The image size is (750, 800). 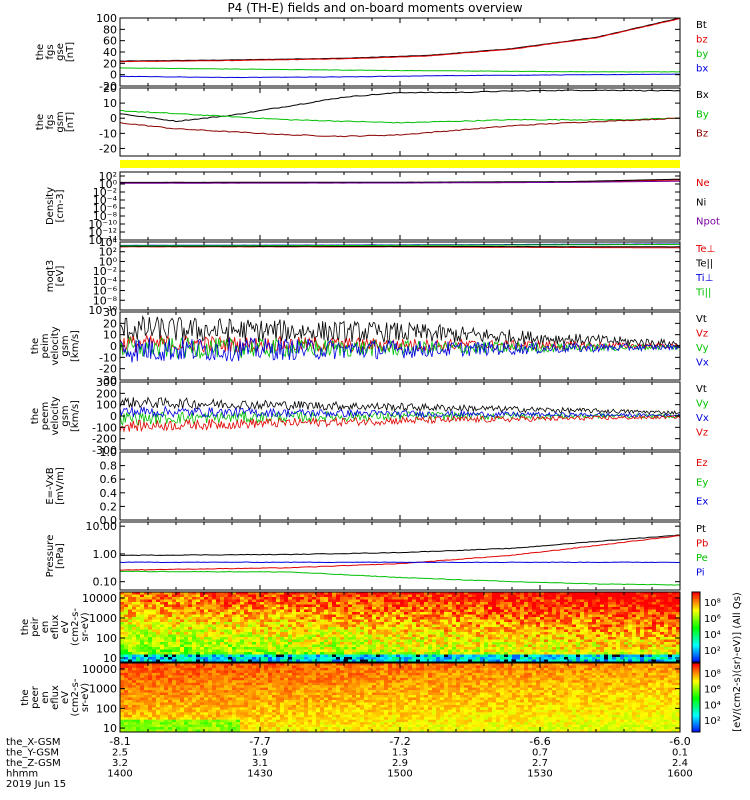 What do you see at coordinates (110, 335) in the screenshot?
I see `y-tick-label: 10` at bounding box center [110, 335].